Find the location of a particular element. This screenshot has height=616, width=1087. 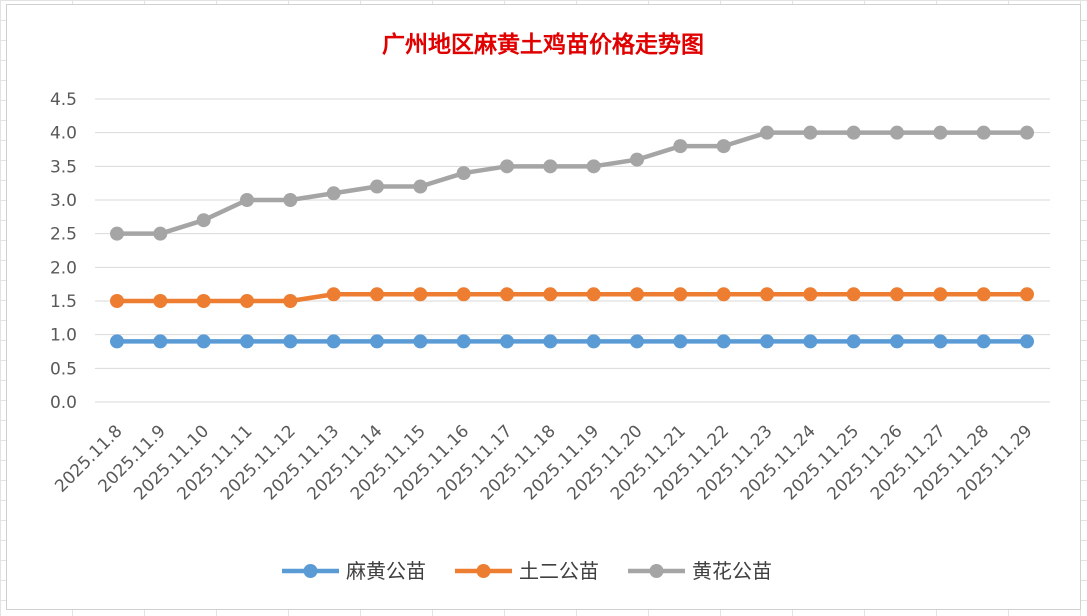

y-tick-label: 1.0 is located at coordinates (63, 336).